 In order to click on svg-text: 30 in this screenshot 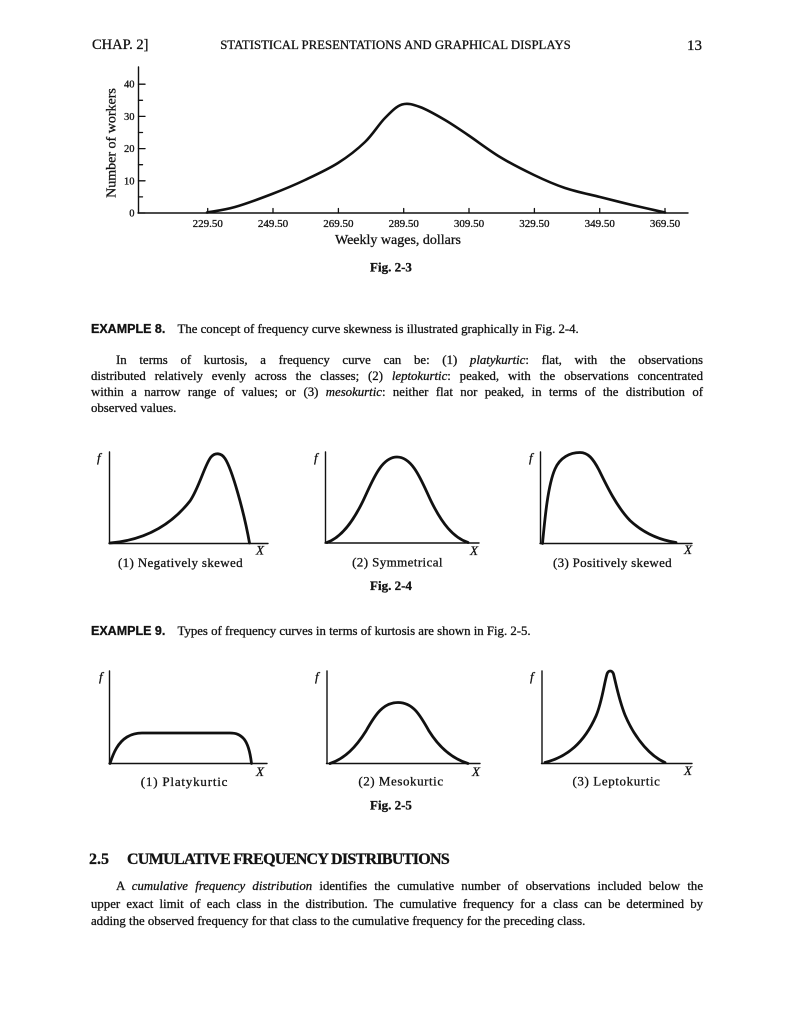, I will do `click(129, 117)`.